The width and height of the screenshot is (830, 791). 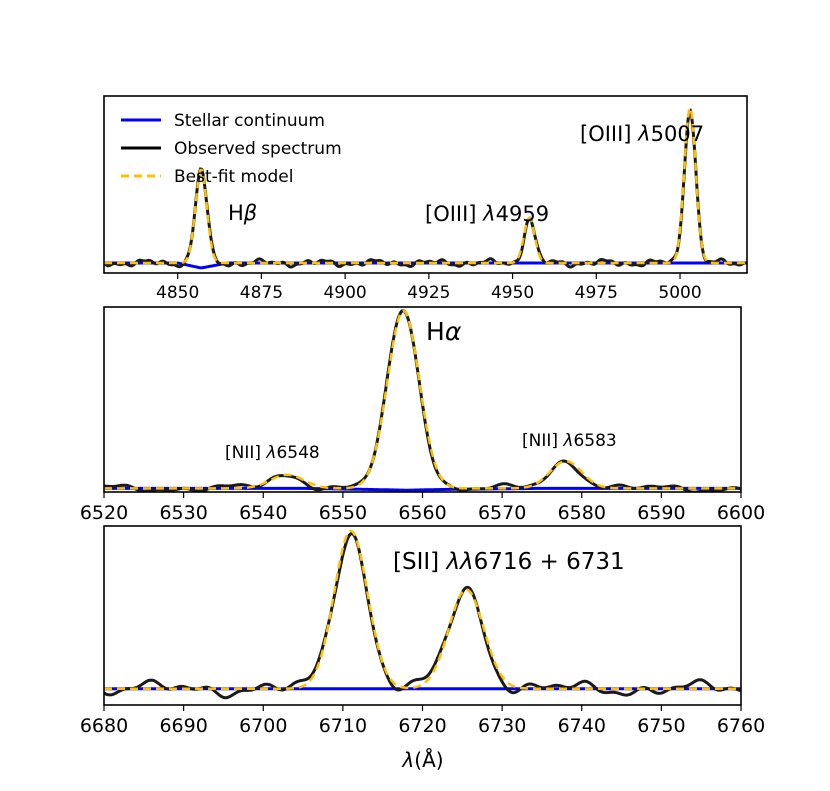 What do you see at coordinates (234, 177) in the screenshot?
I see `legend-label-model: Best-fit model` at bounding box center [234, 177].